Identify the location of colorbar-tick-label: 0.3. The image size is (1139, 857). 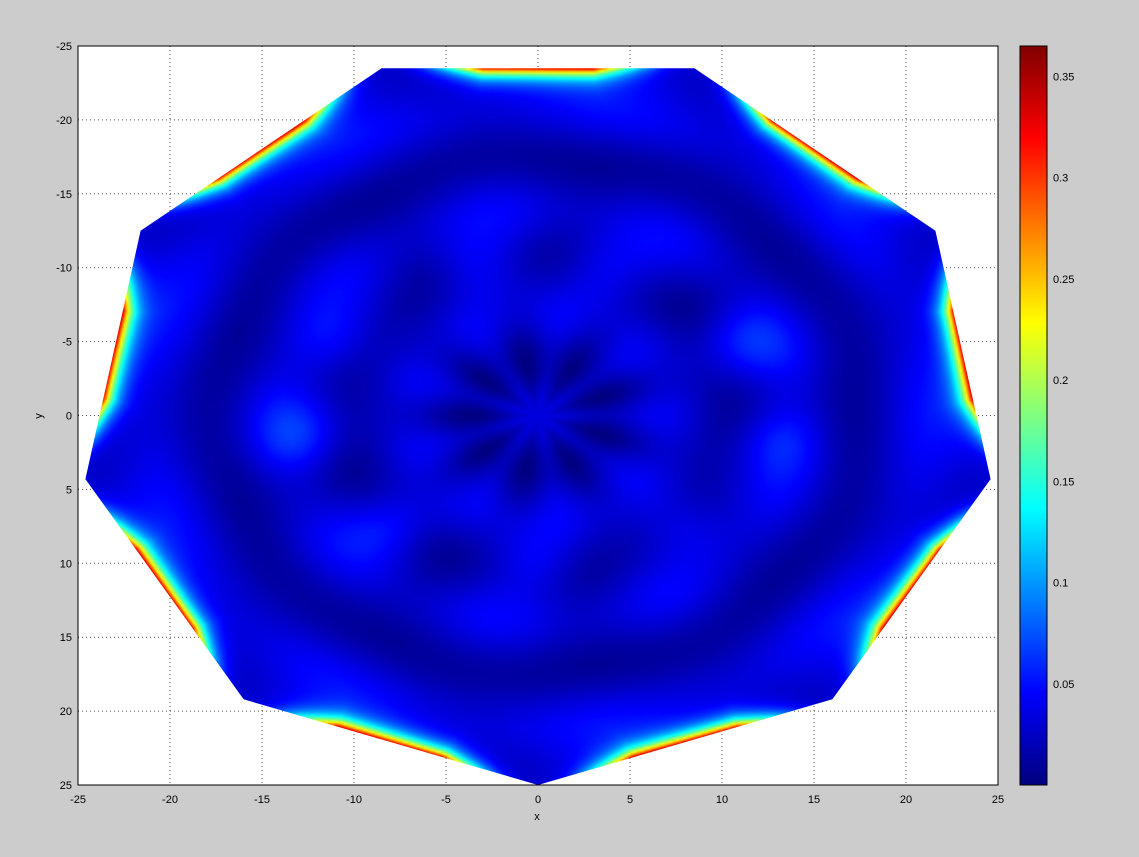
(1060, 179).